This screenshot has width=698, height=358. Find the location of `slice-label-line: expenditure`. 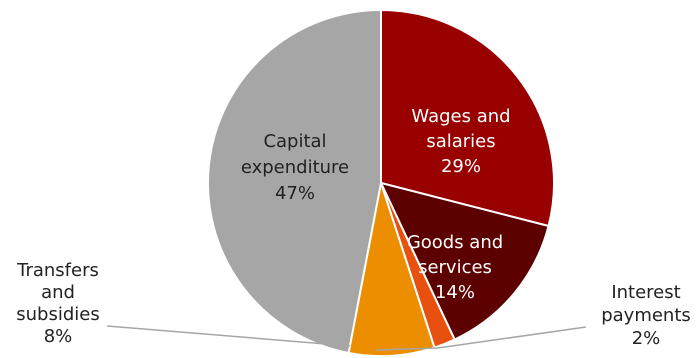

slice-label-line: expenditure is located at coordinates (295, 167).